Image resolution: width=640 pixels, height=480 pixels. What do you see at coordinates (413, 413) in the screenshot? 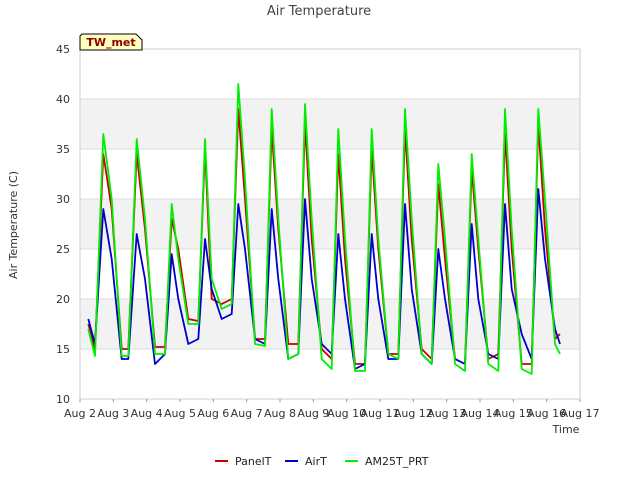
I see `x-tick-label: Aug 12` at bounding box center [413, 413].